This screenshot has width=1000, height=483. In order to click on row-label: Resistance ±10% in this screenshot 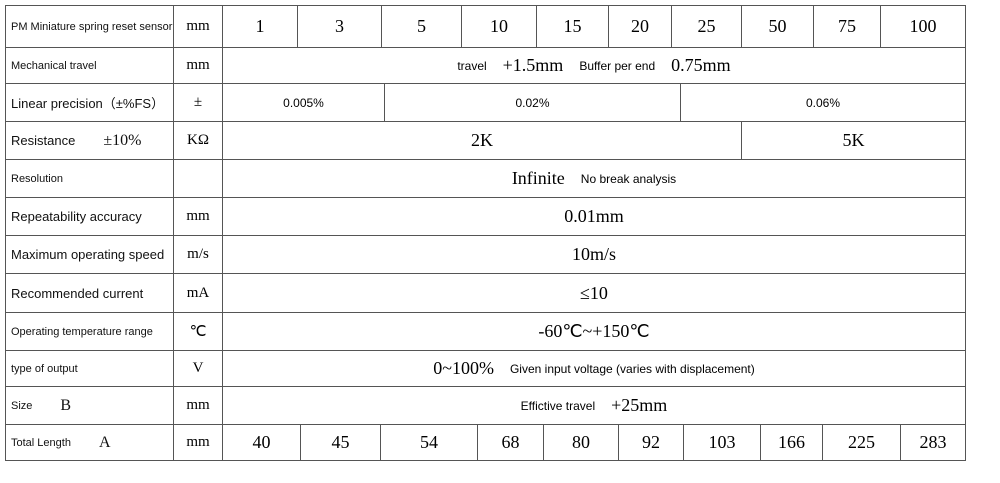, I will do `click(89, 140)`.